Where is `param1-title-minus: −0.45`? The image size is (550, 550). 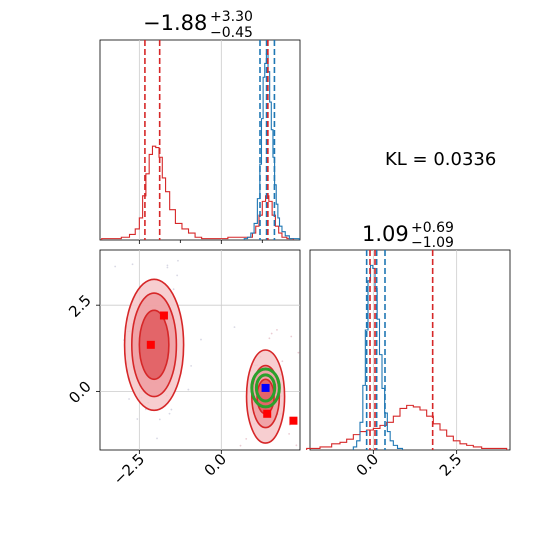
param1-title-minus: −0.45 is located at coordinates (231, 33).